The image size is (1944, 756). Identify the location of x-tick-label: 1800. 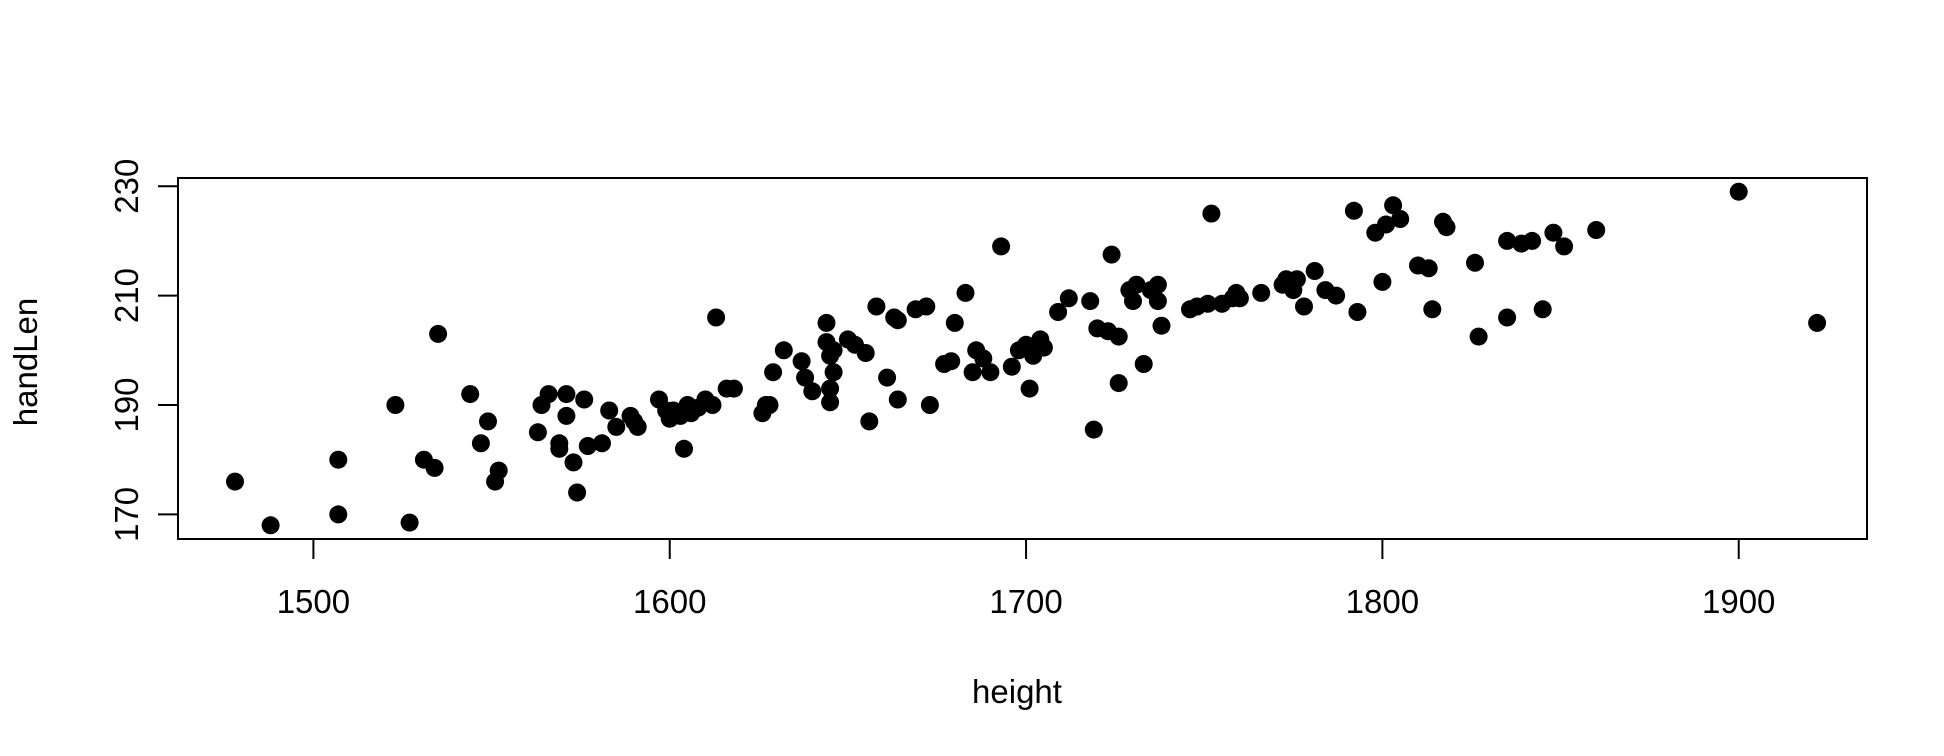
(1382, 601).